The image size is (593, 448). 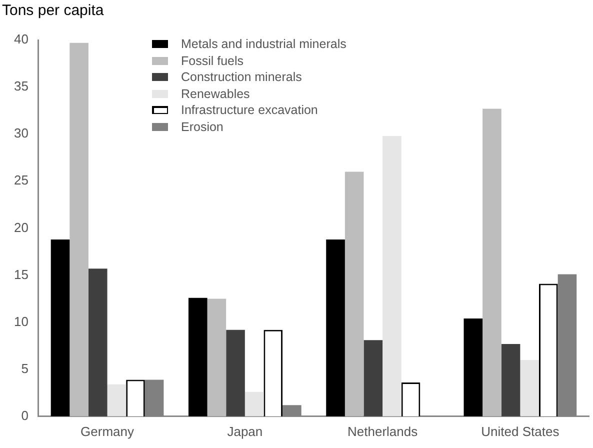 I want to click on y-tick-label: 35, so click(x=21, y=86).